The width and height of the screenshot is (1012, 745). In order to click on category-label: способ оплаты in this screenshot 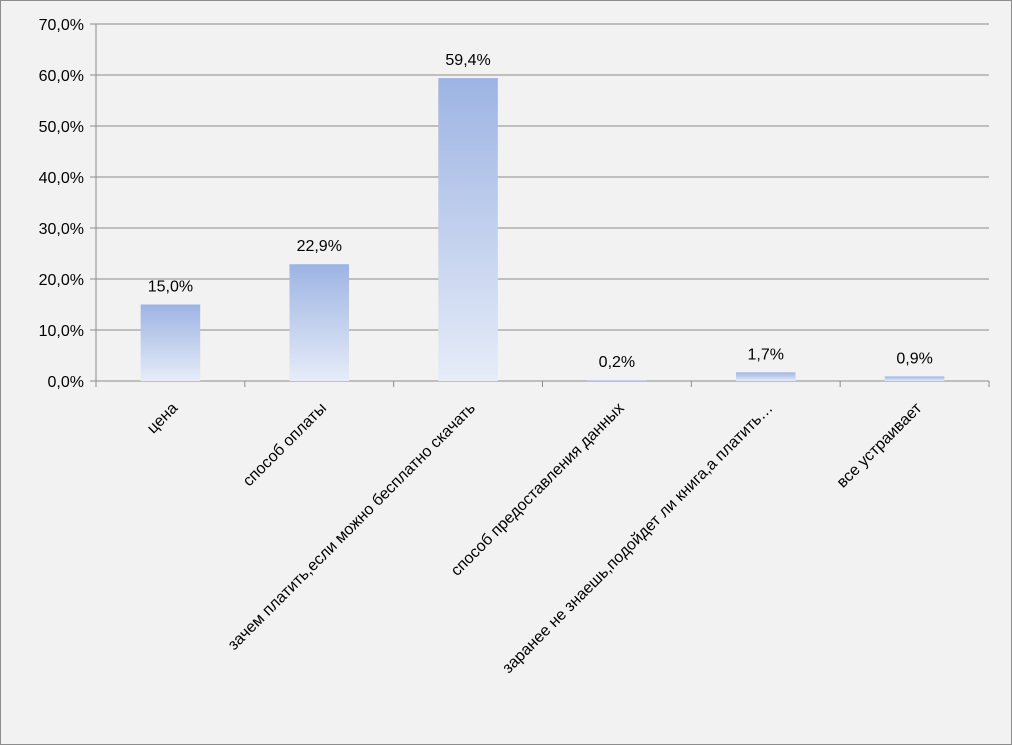, I will do `click(285, 445)`.